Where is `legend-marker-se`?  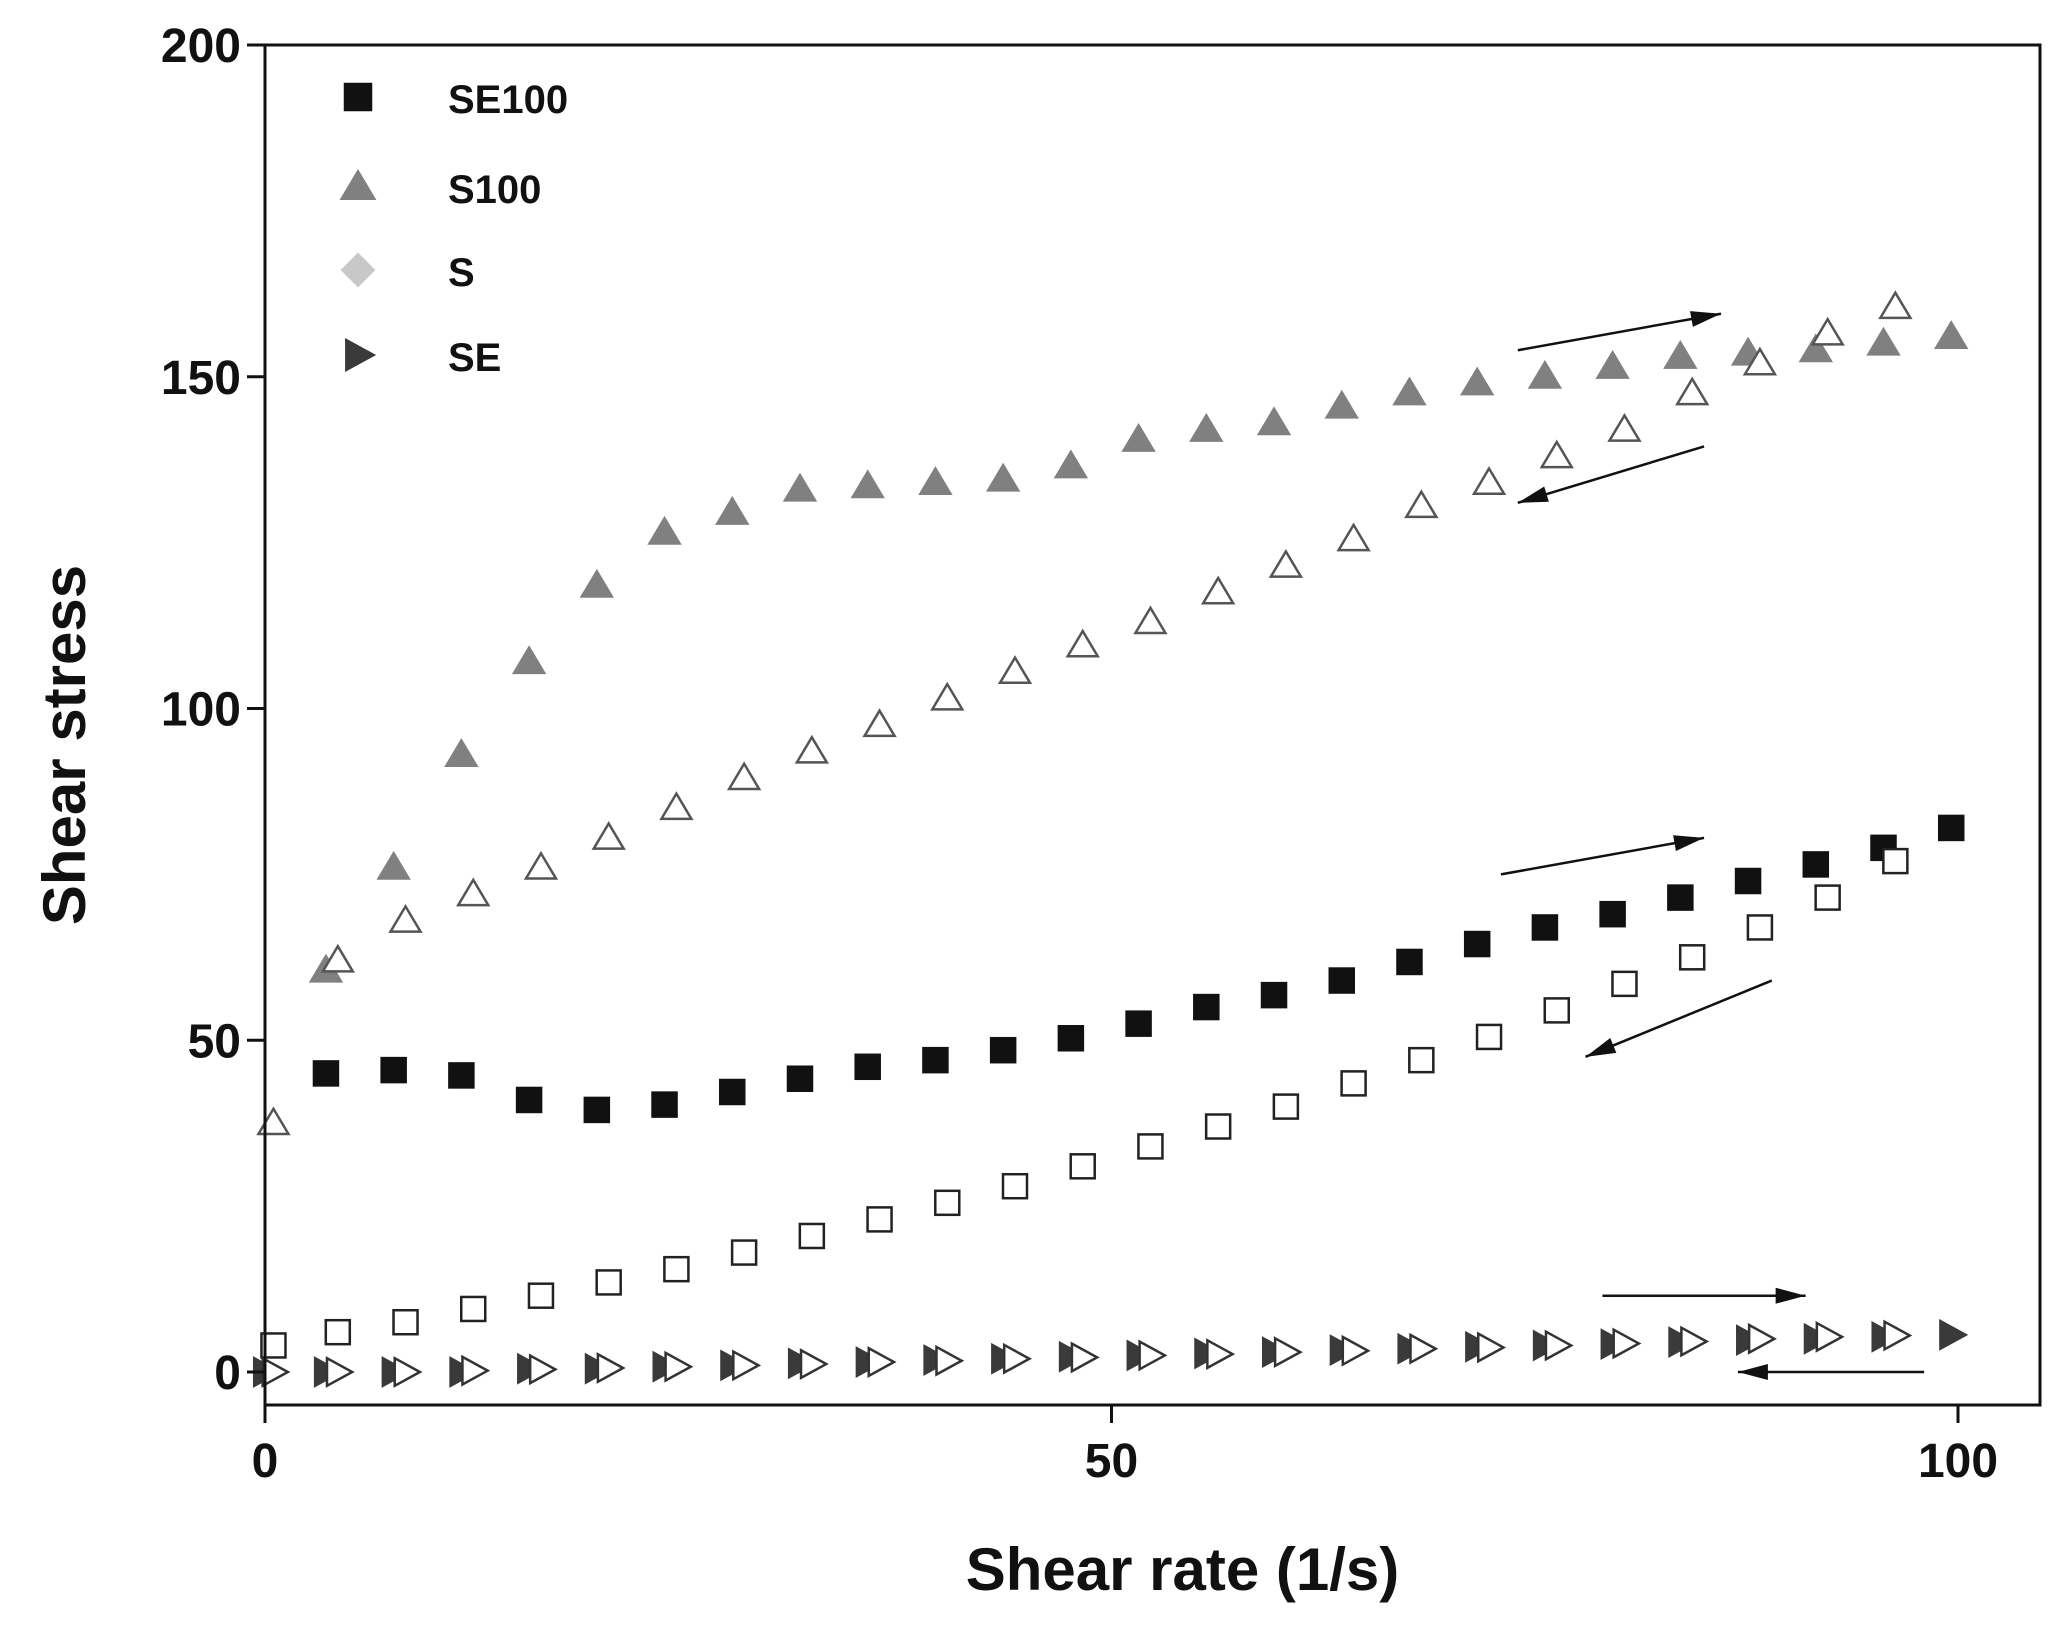 legend-marker-se is located at coordinates (361, 355).